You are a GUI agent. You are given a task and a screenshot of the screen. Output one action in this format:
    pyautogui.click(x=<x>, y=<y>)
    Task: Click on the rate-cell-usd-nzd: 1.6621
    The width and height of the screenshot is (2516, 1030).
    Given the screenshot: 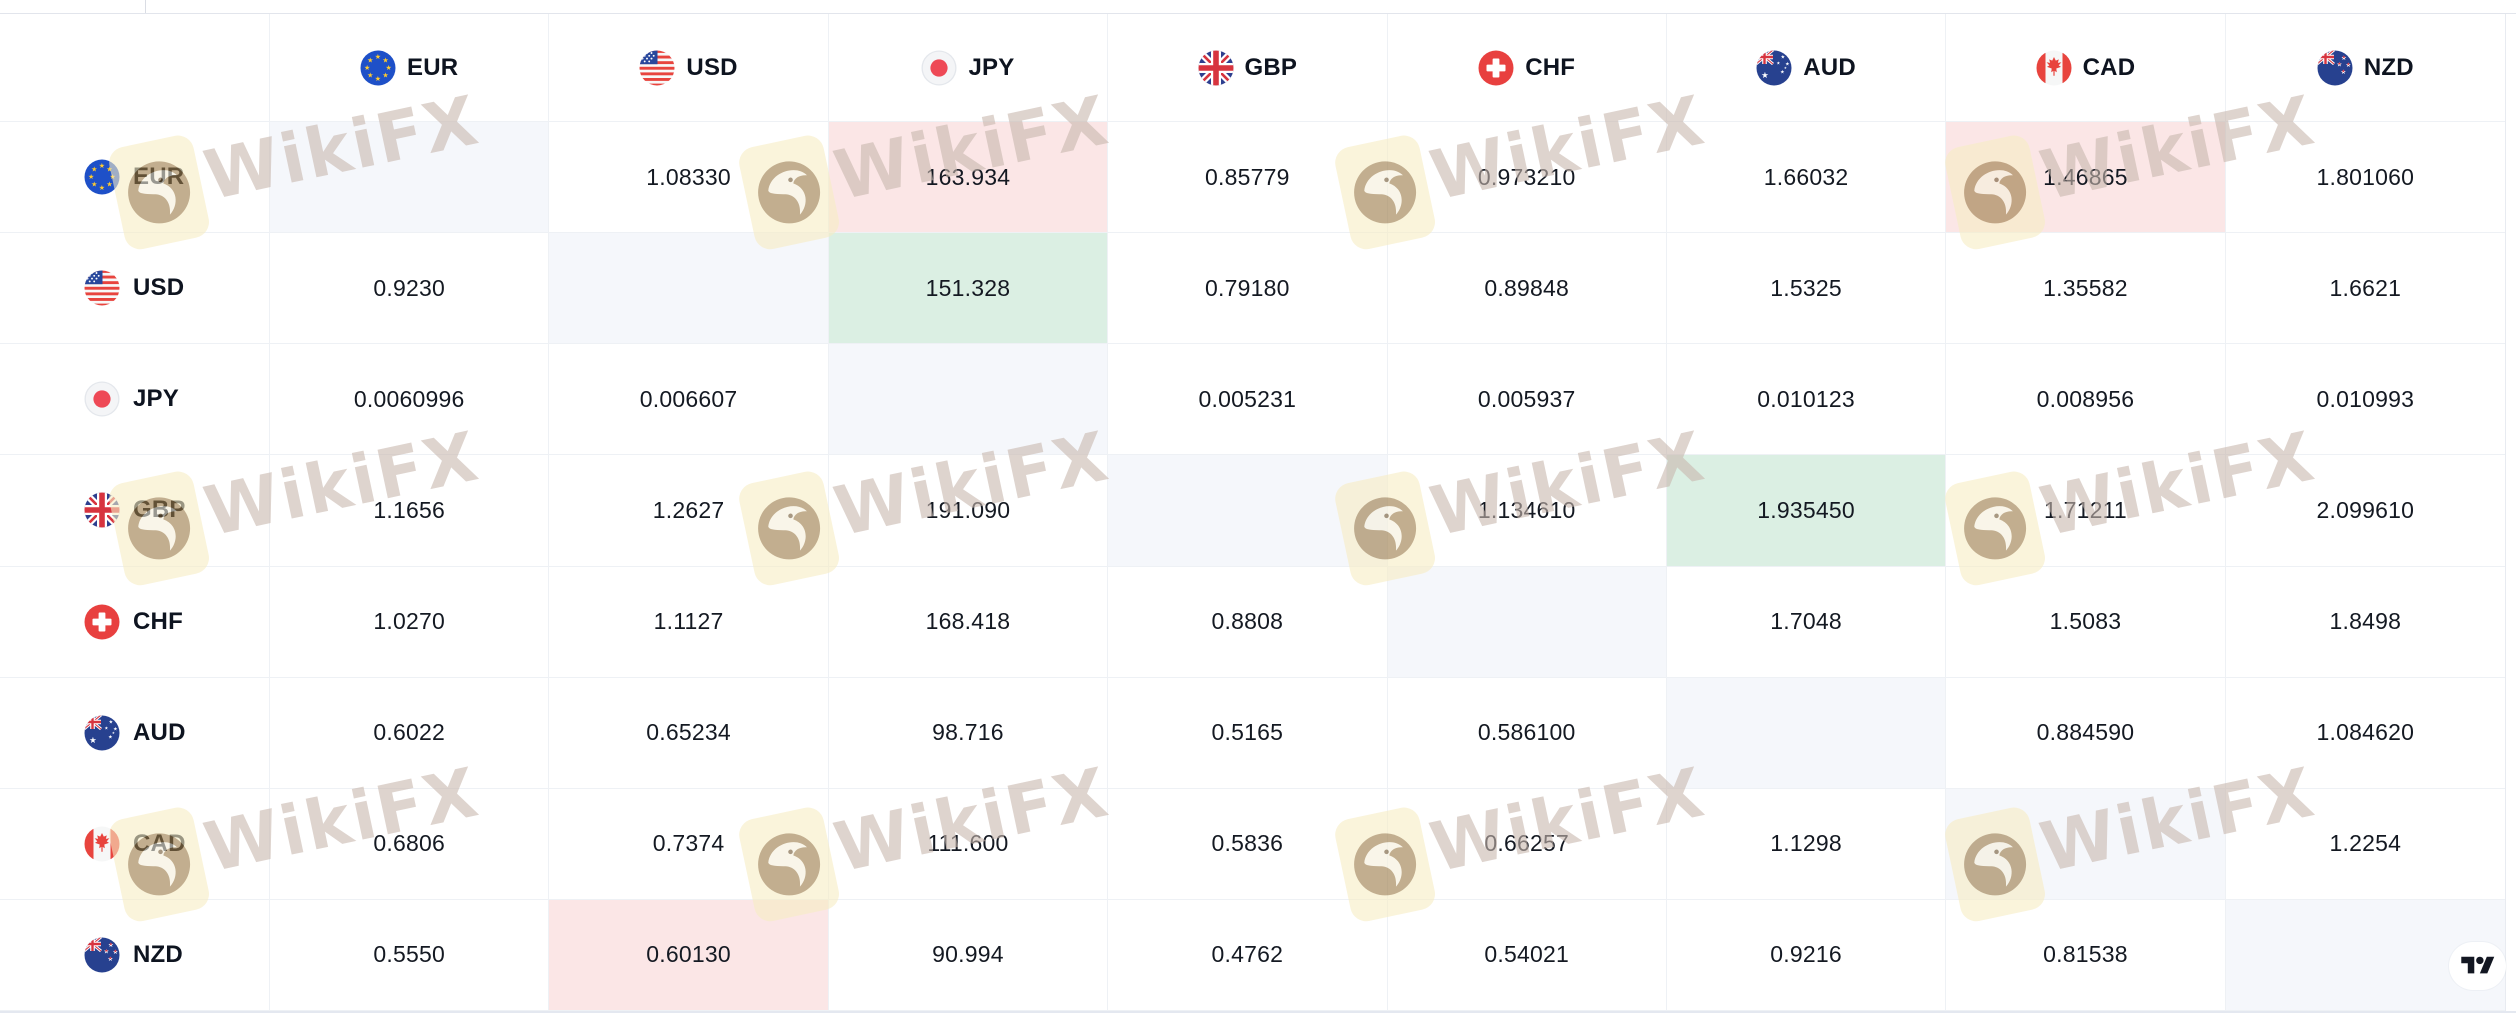 What is the action you would take?
    pyautogui.click(x=2365, y=289)
    